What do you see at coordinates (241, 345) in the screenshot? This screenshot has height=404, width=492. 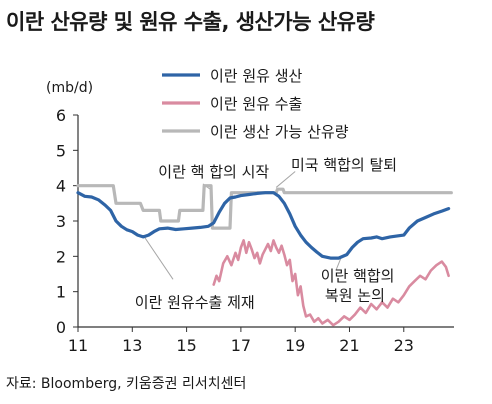 I see `x-tick-label: 17` at bounding box center [241, 345].